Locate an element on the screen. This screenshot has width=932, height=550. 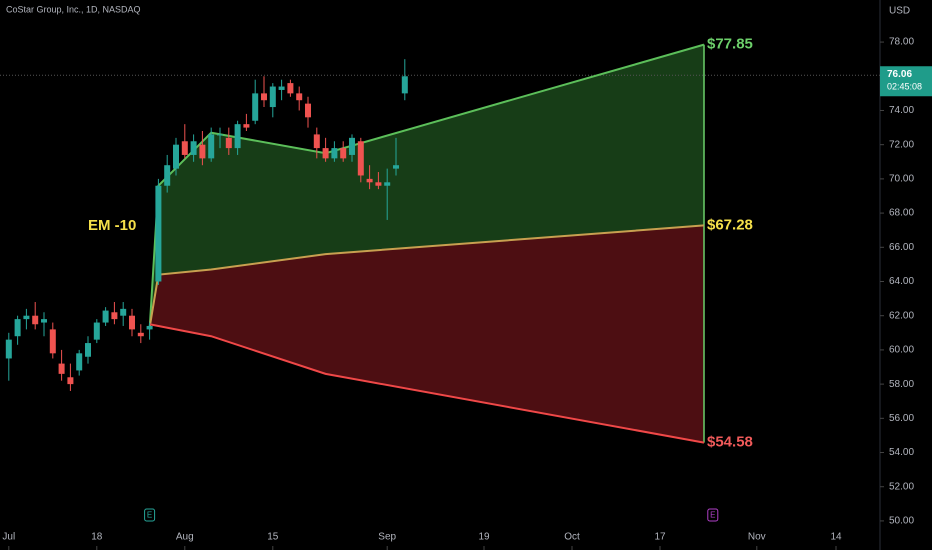
countdown: 02:45:08 is located at coordinates (904, 87).